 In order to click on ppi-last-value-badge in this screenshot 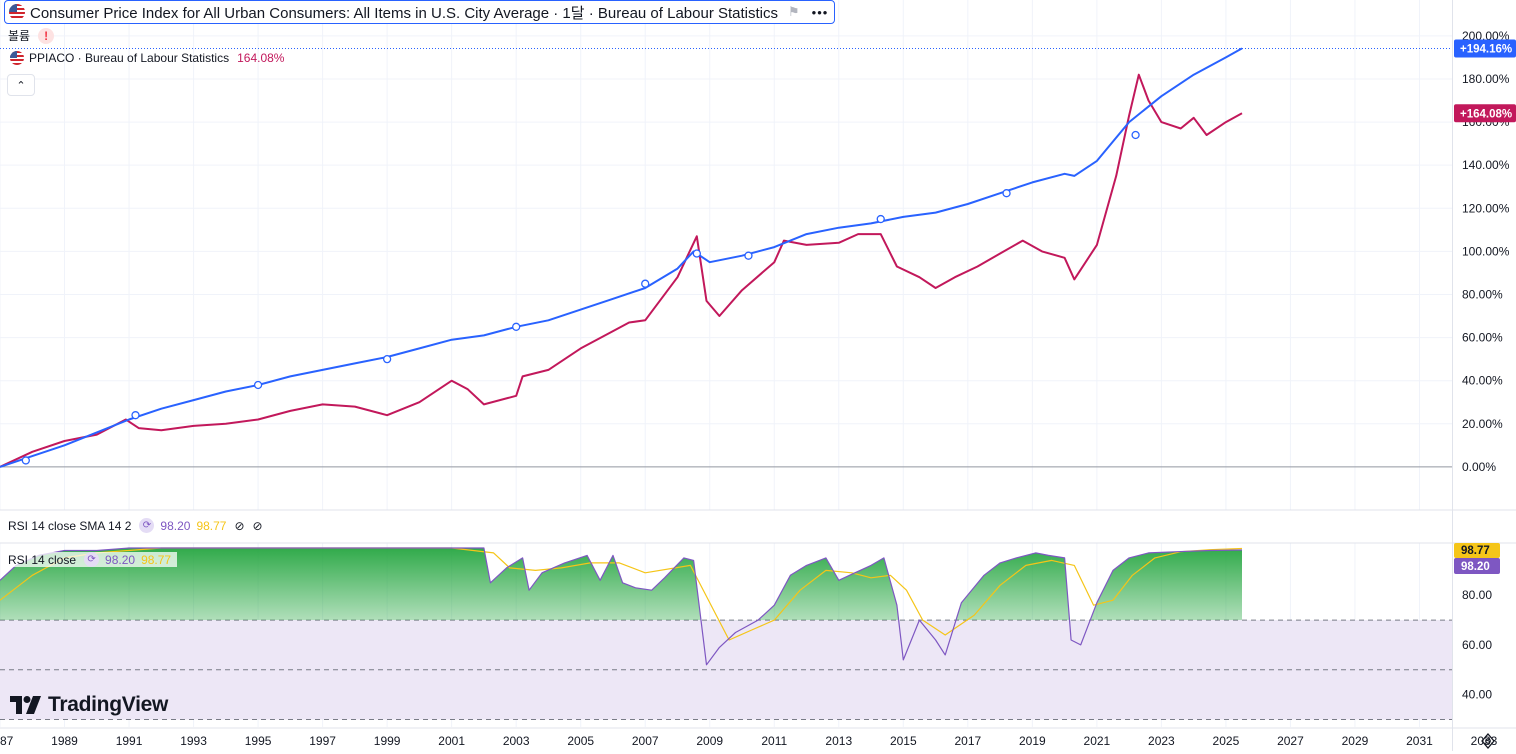, I will do `click(1485, 113)`.